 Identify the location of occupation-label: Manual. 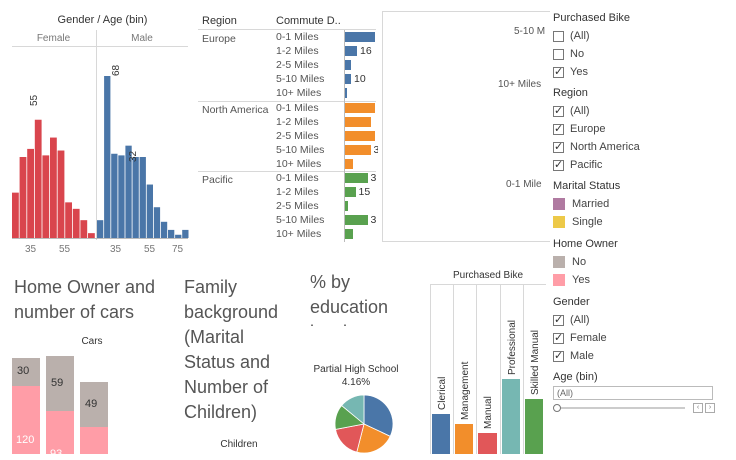
(489, 412).